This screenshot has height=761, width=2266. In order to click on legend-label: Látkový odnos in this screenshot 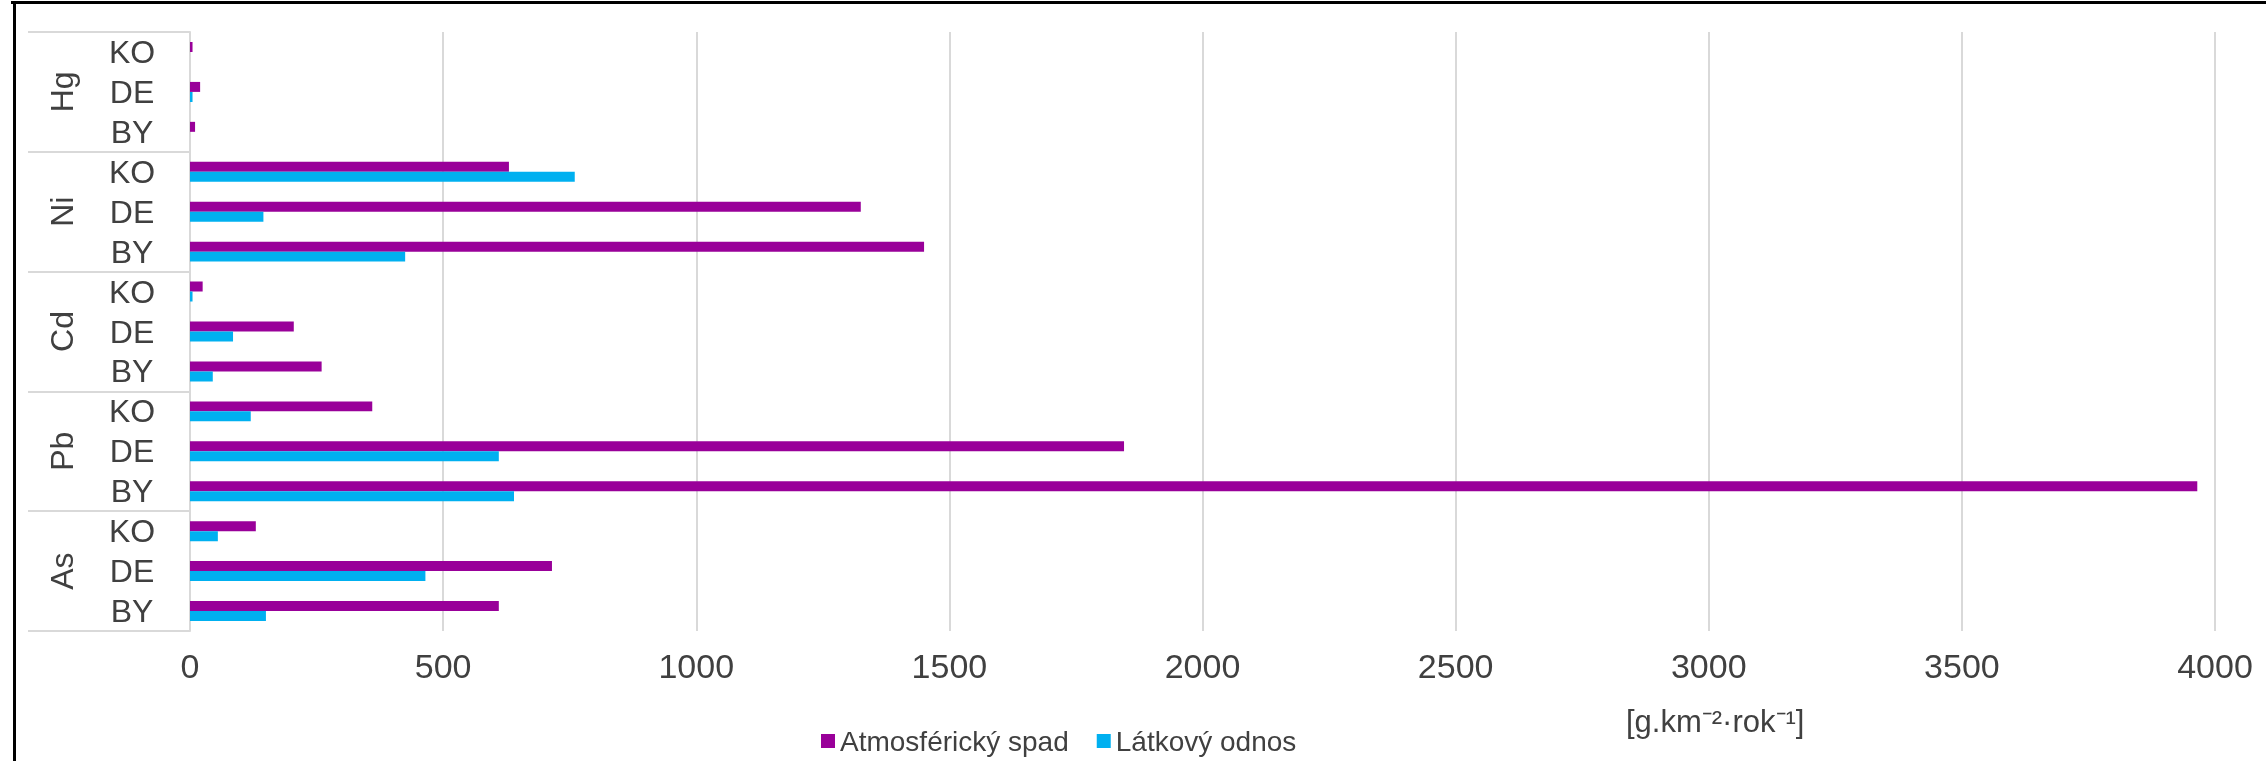, I will do `click(1206, 741)`.